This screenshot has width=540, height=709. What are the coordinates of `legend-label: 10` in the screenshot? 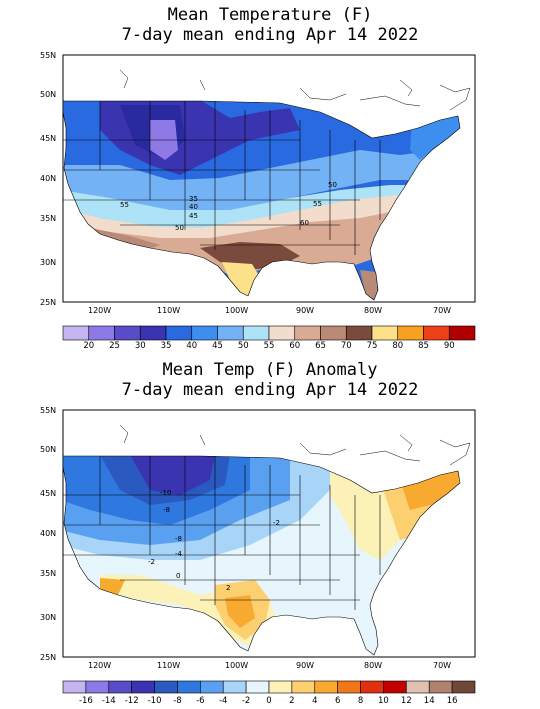 It's located at (383, 701).